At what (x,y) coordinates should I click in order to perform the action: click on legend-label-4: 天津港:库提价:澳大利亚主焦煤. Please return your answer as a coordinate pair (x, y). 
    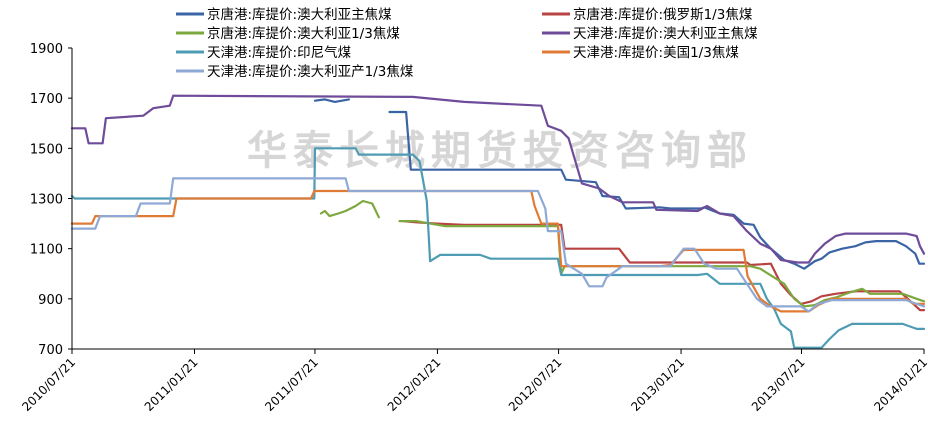
    Looking at the image, I should click on (665, 34).